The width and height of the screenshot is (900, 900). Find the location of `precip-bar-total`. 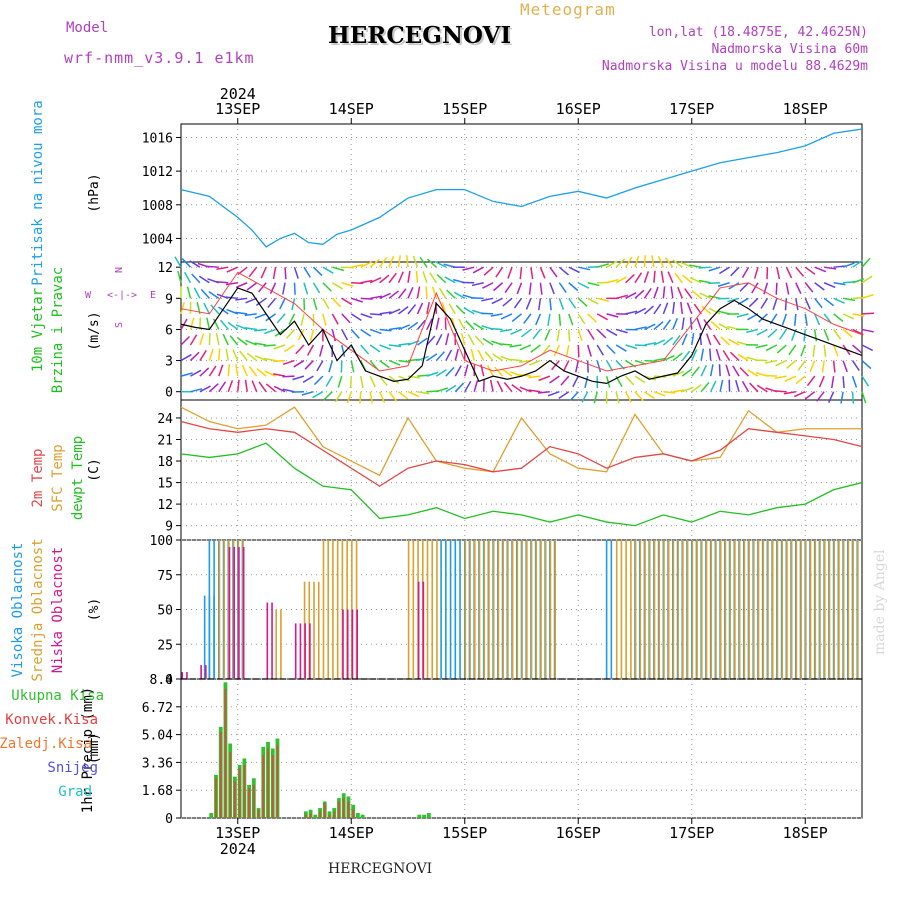

precip-bar-total is located at coordinates (357, 815).